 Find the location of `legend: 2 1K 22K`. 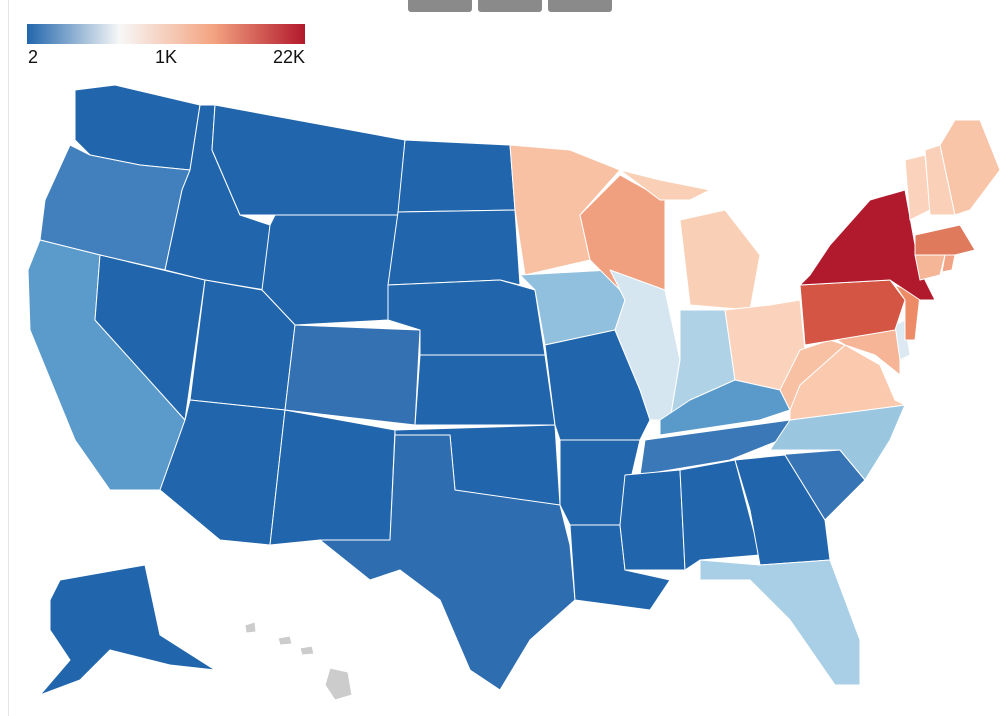

legend: 2 1K 22K is located at coordinates (166, 57).